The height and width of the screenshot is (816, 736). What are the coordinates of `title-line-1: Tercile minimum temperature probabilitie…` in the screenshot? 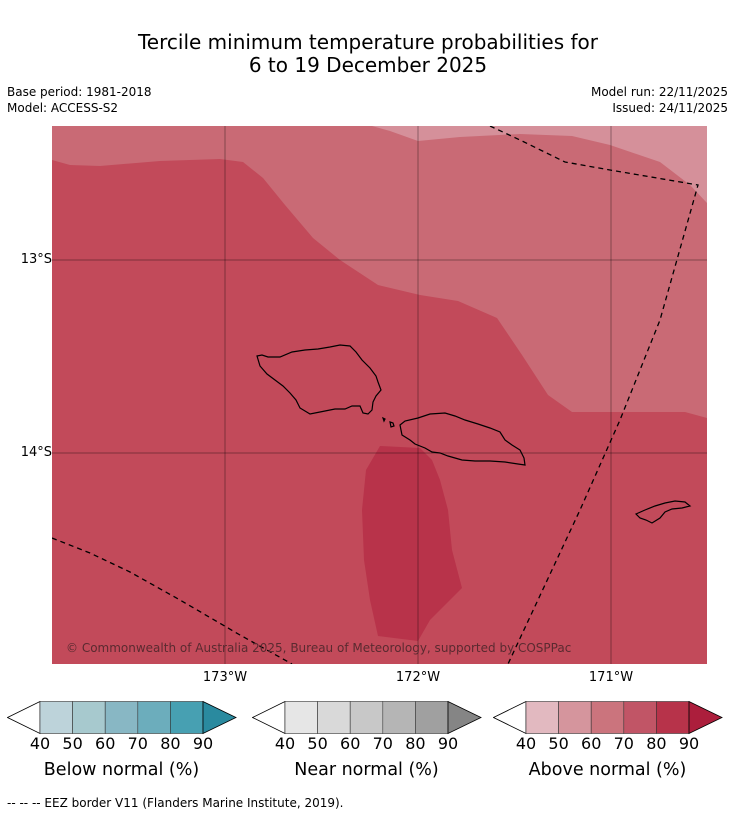 It's located at (368, 42).